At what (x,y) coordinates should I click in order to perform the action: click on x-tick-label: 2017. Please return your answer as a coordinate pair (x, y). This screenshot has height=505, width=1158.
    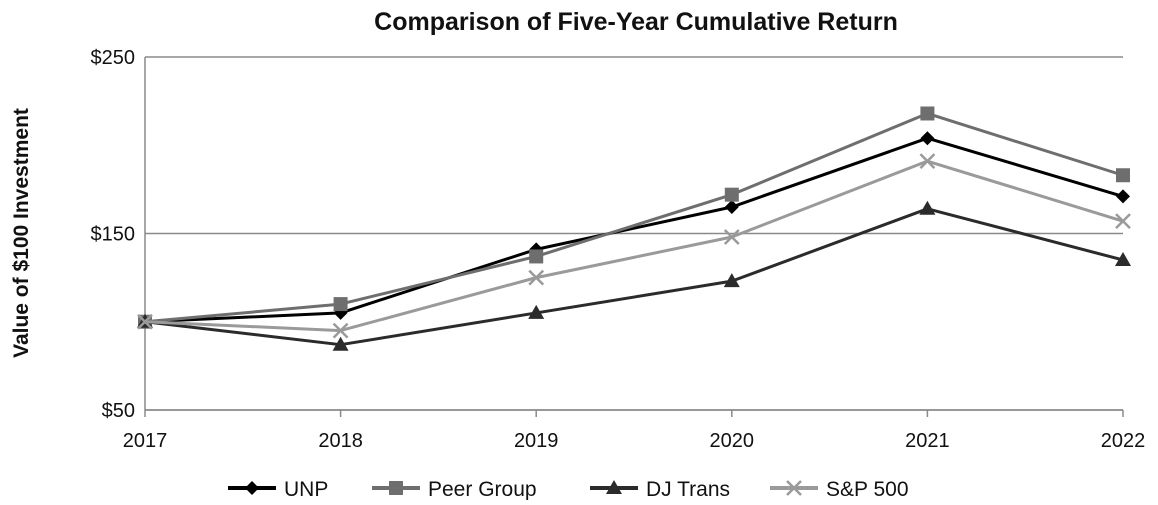
    Looking at the image, I should click on (145, 441).